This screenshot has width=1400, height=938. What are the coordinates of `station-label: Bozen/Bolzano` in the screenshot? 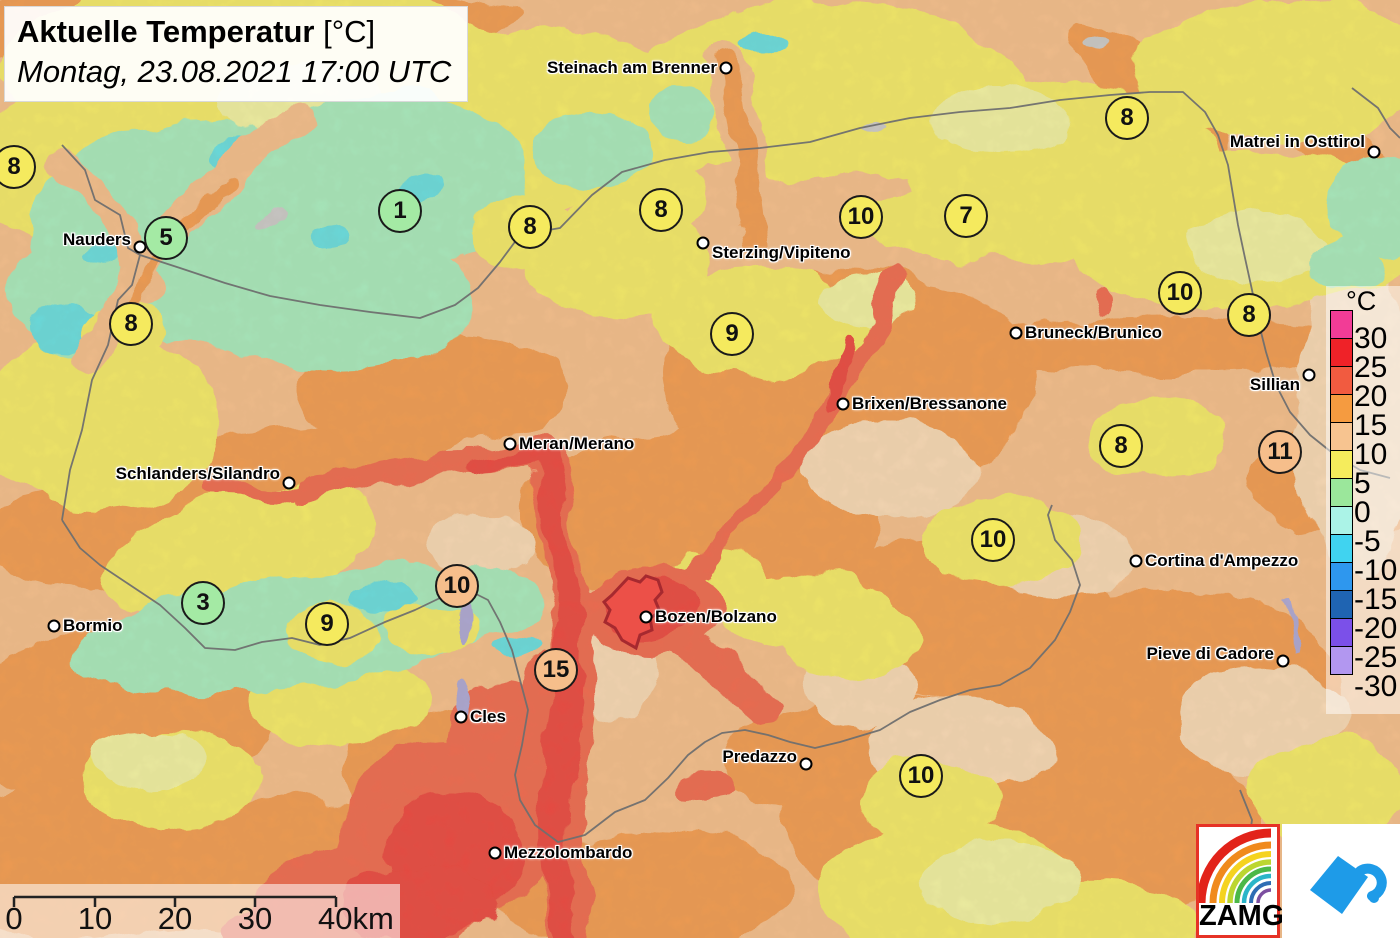 It's located at (716, 616).